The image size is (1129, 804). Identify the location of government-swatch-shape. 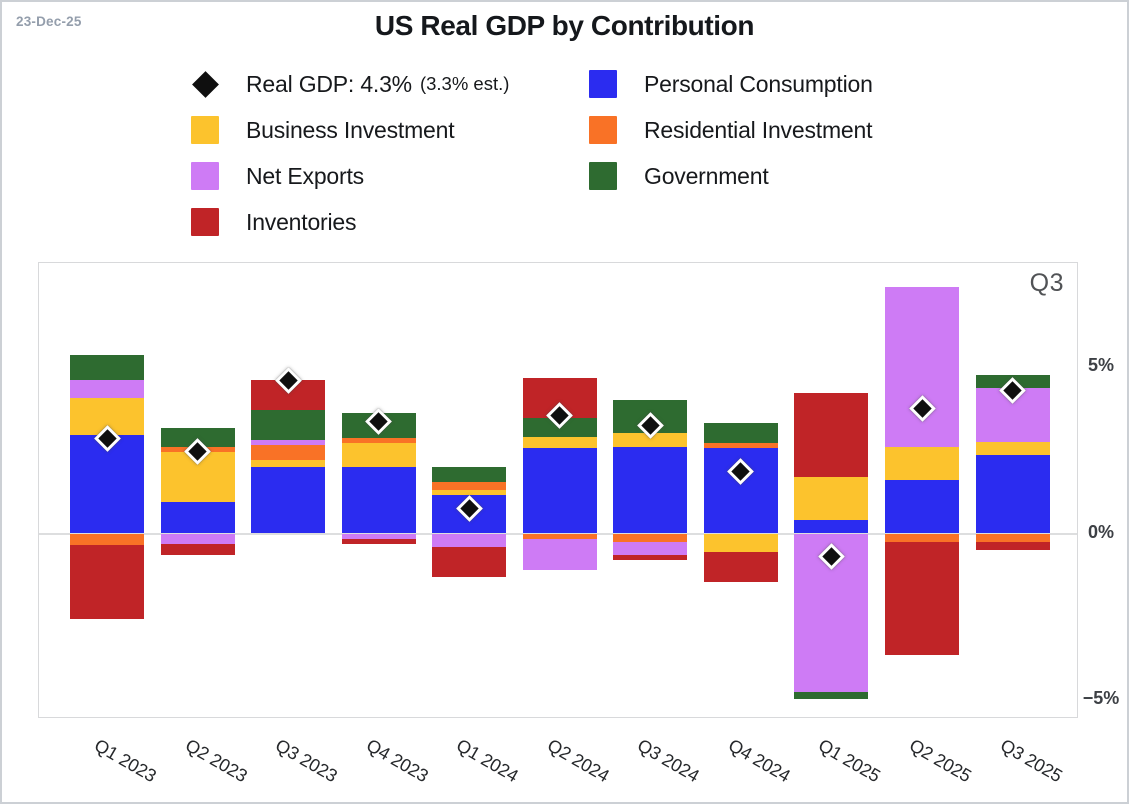
(603, 176).